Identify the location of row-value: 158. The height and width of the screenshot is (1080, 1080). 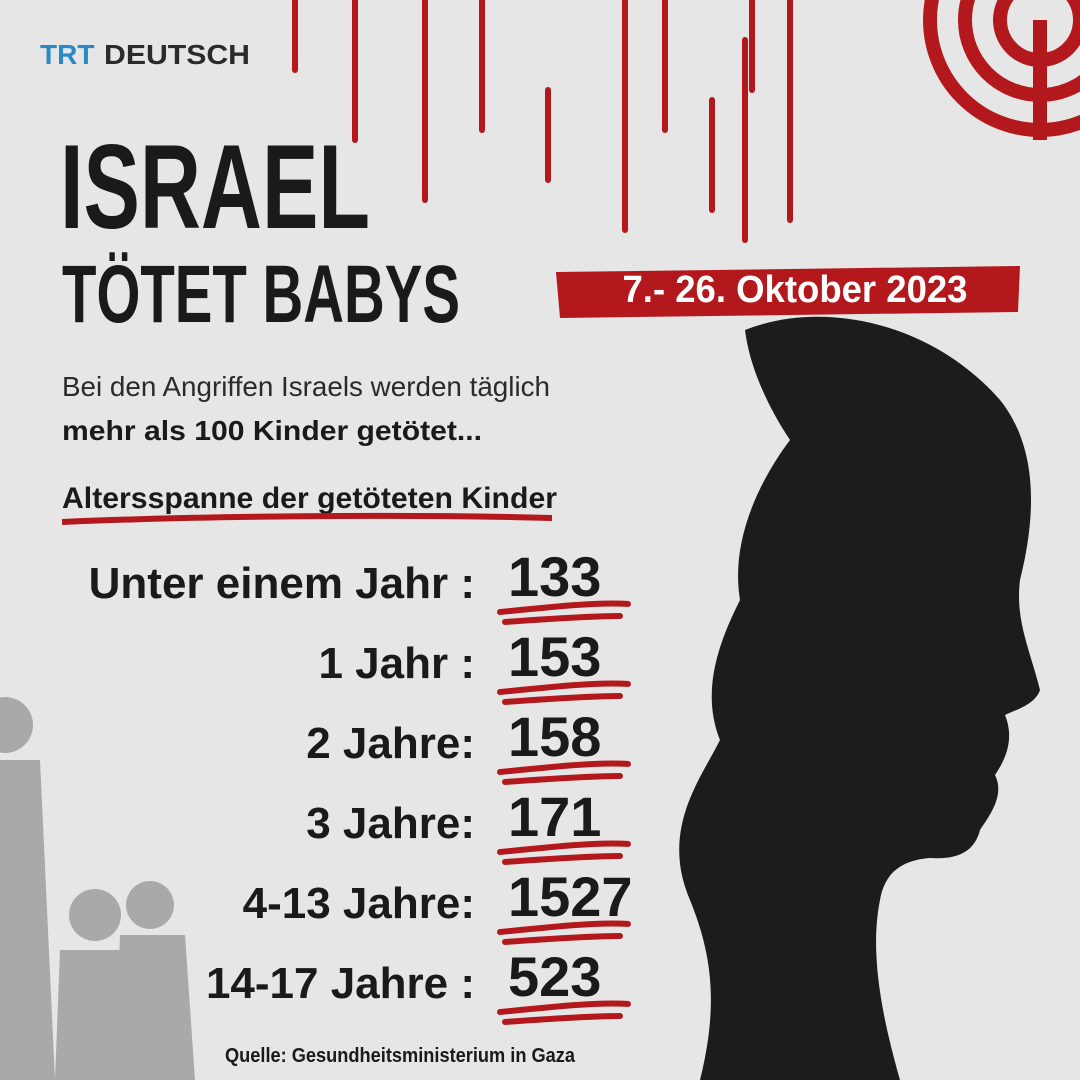
(554, 736).